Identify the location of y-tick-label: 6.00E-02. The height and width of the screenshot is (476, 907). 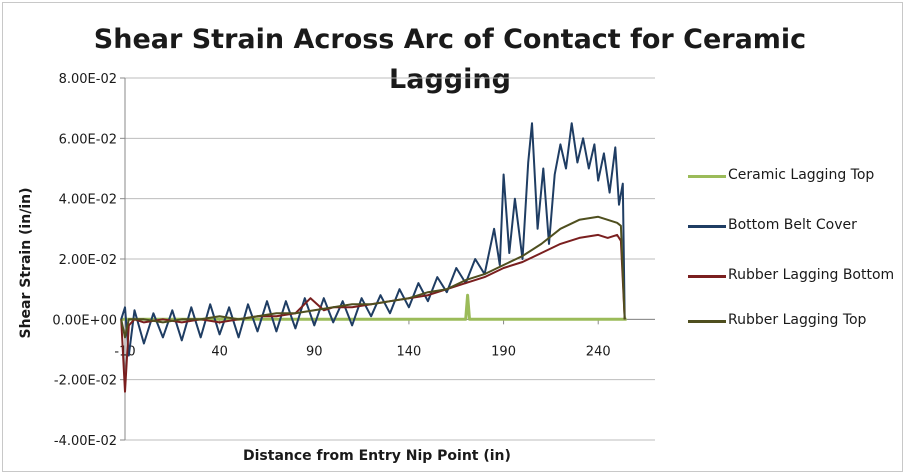
(88, 139).